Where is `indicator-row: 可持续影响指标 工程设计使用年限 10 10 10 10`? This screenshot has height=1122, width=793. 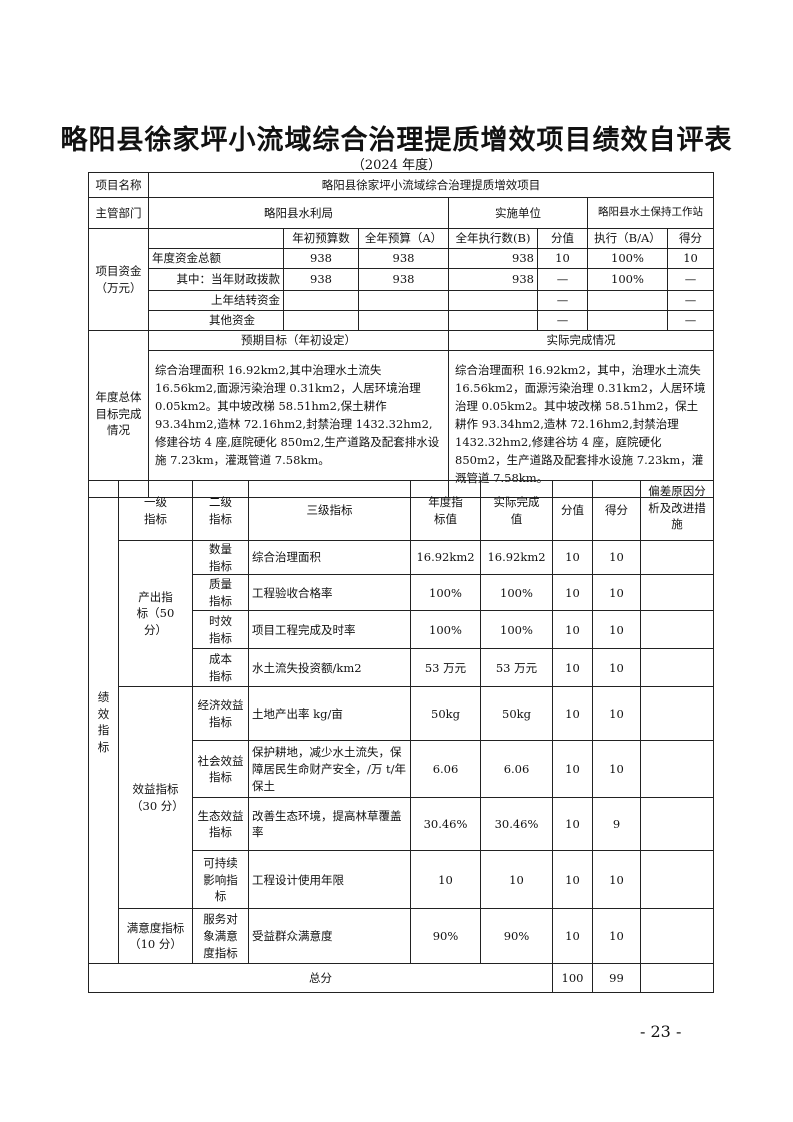 indicator-row: 可持续影响指标 工程设计使用年限 10 10 10 10 is located at coordinates (401, 880).